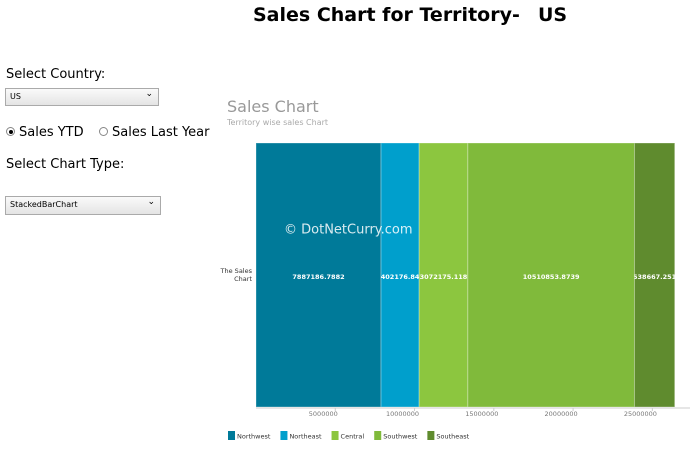  Describe the element at coordinates (82, 97) in the screenshot. I see `country-select: US` at that location.